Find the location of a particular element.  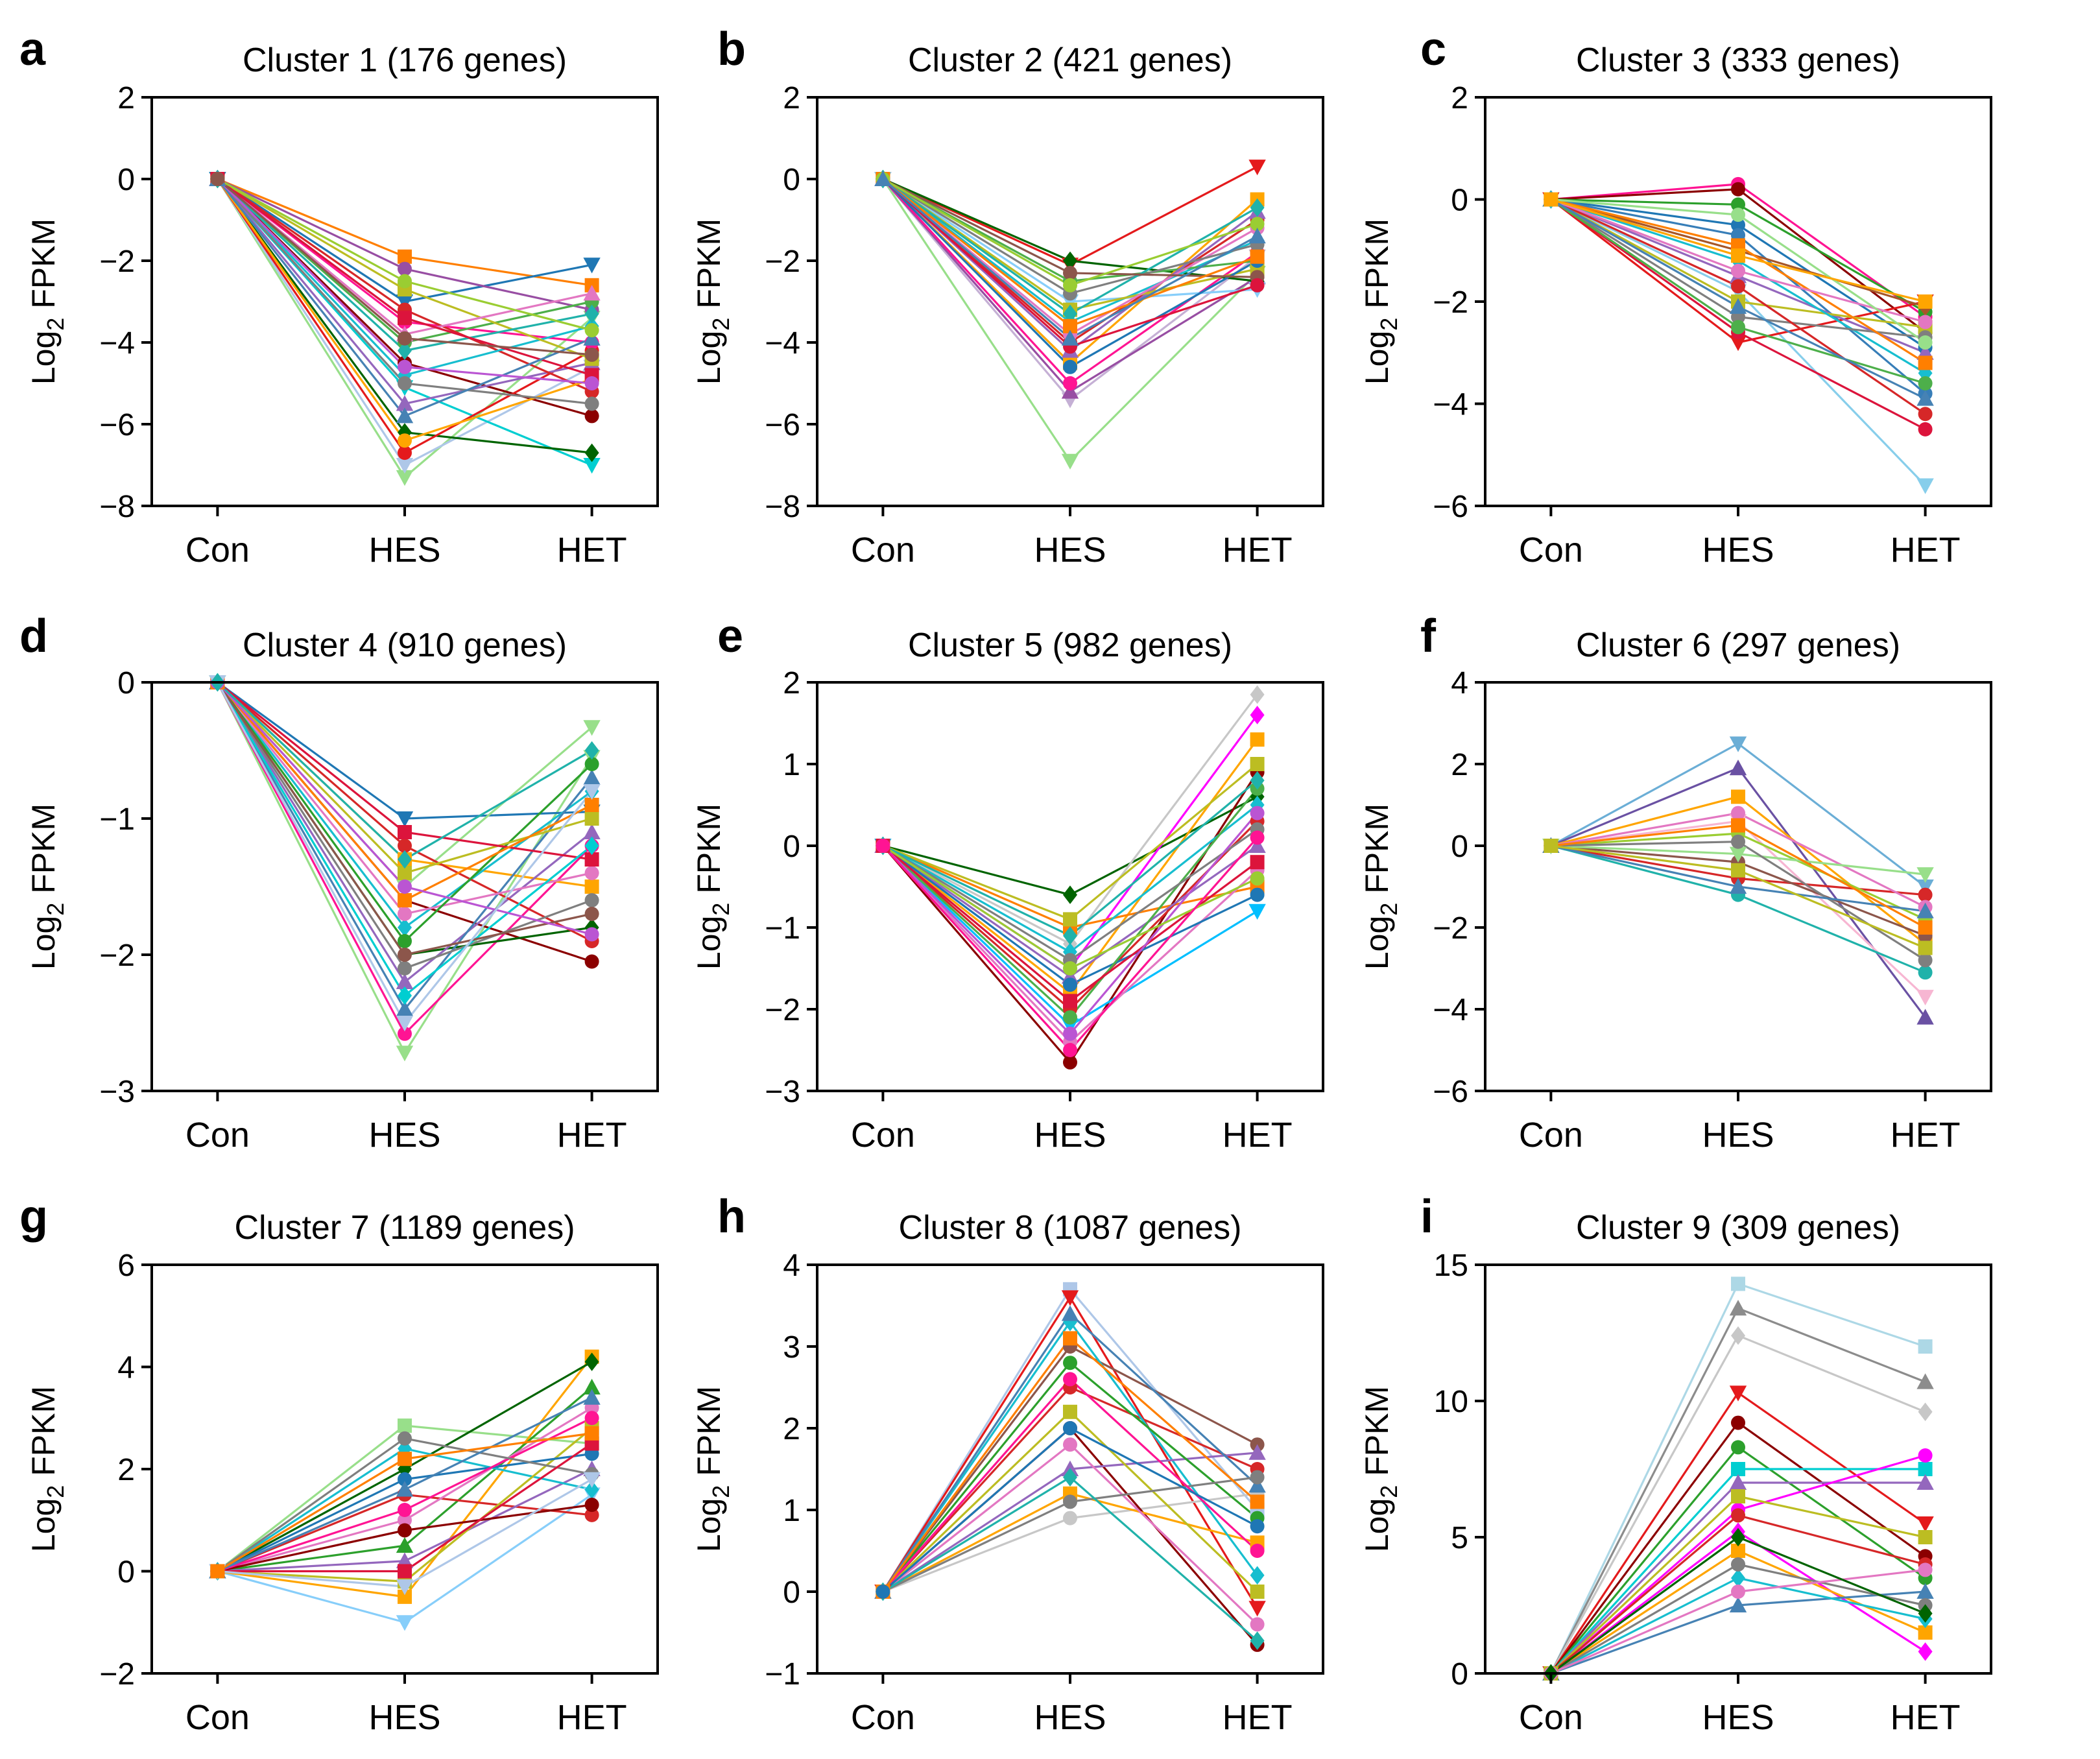

panel-label-g: g is located at coordinates (33, 1217).